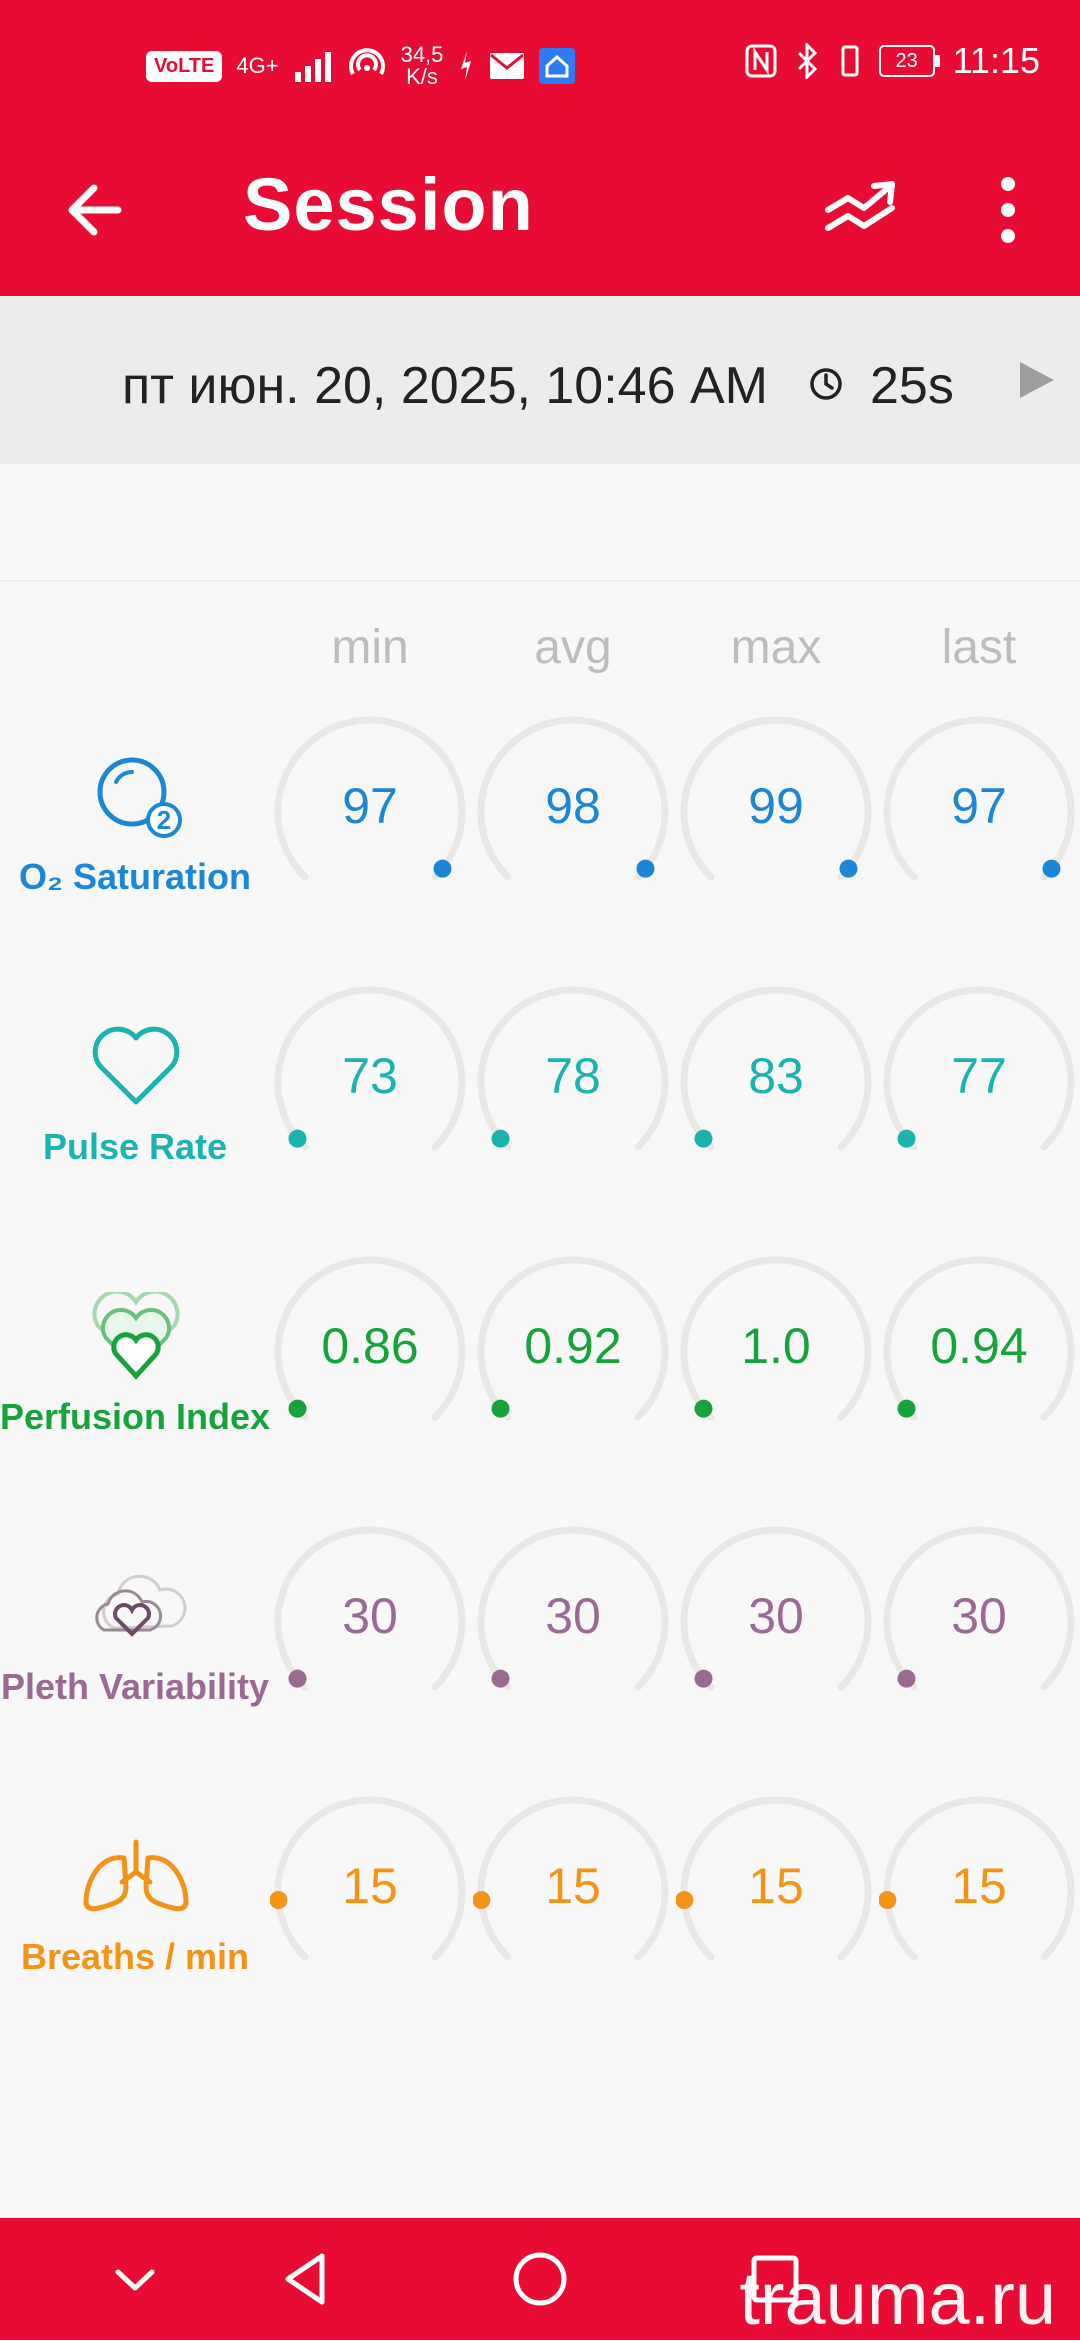  Describe the element at coordinates (370, 647) in the screenshot. I see `column-header-min: min` at that location.